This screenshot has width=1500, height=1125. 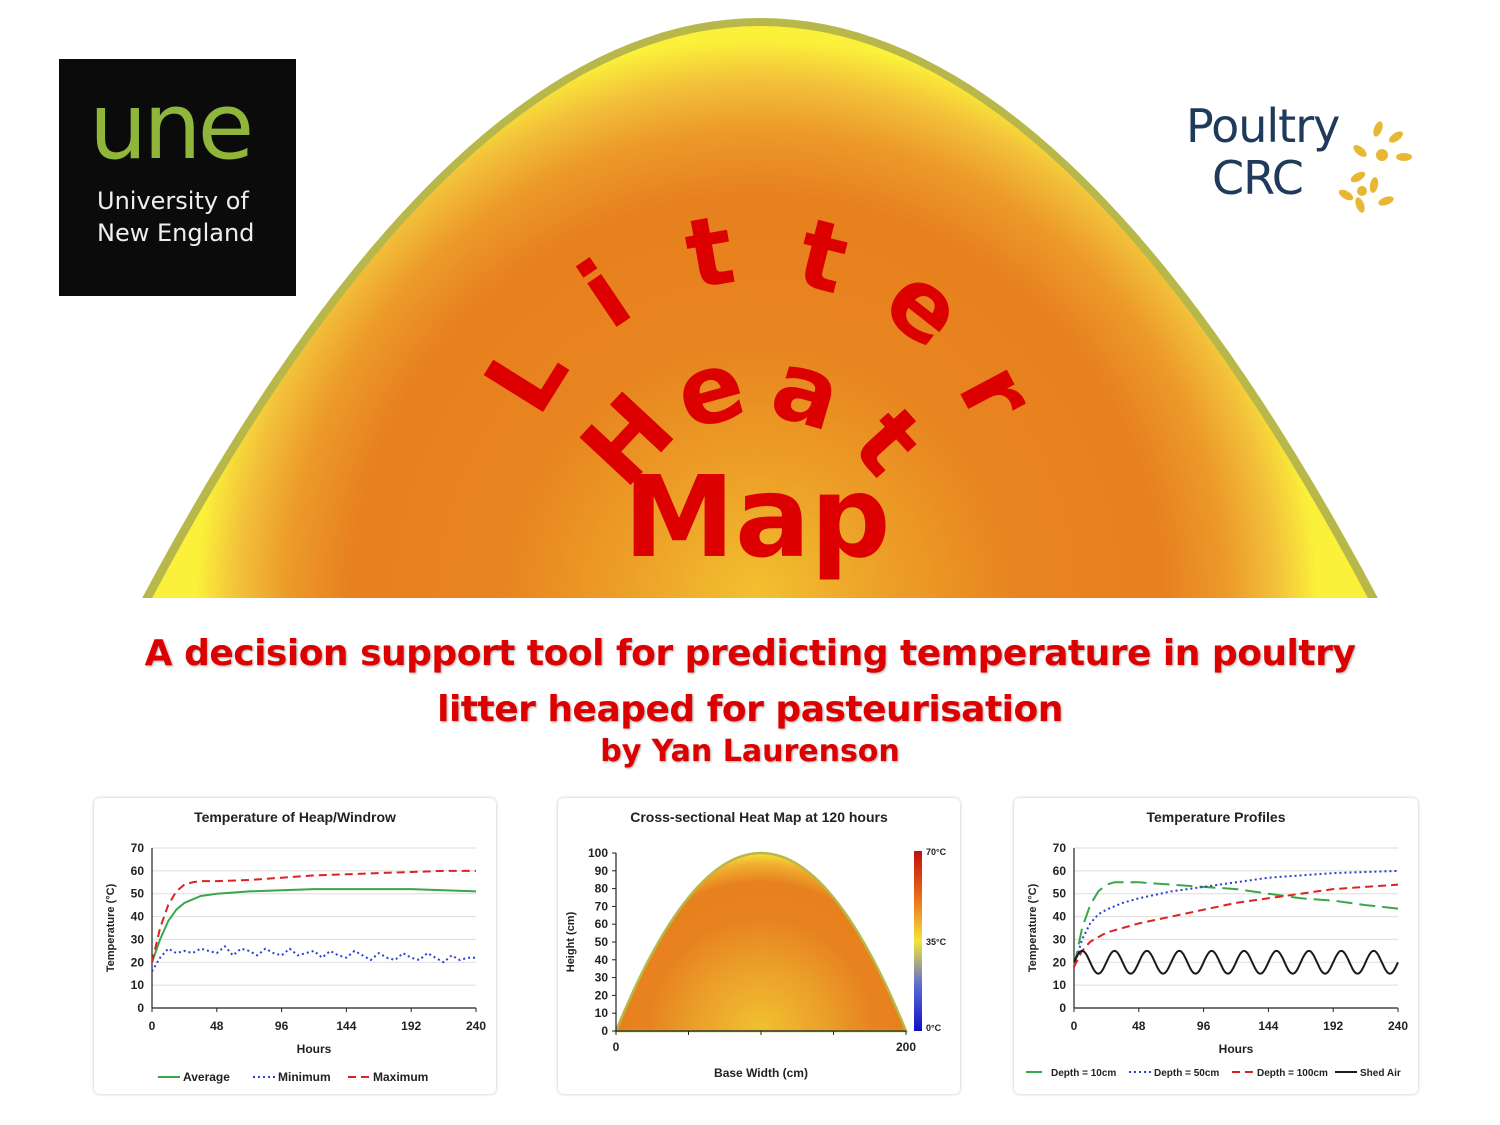 I want to click on heat-map-heap, so click(x=761, y=942).